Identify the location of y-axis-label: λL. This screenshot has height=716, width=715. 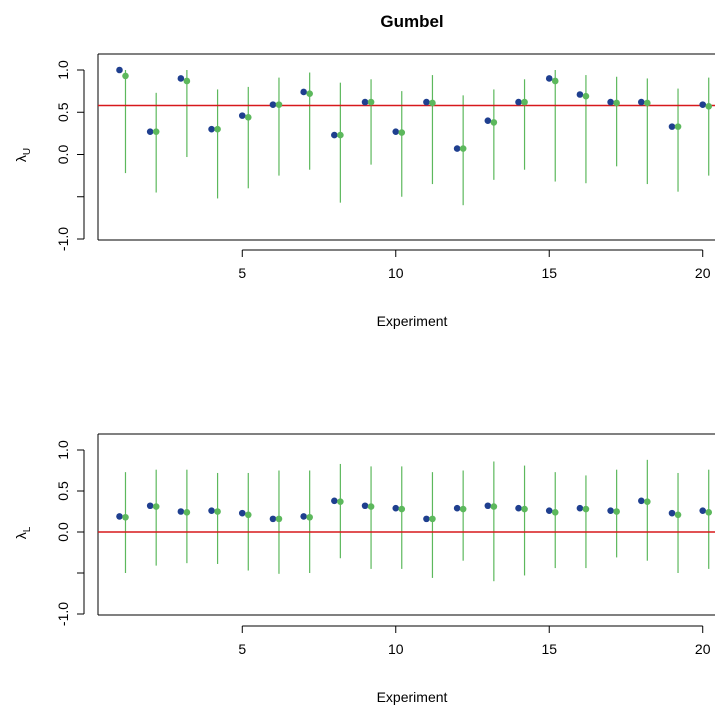
(23, 532).